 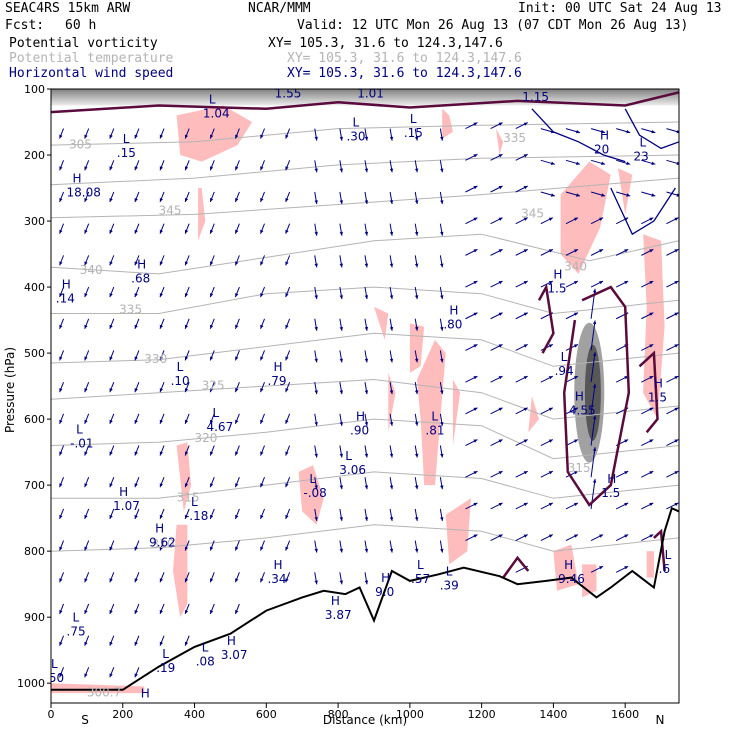 What do you see at coordinates (620, 8) in the screenshot?
I see `init-time: Init: 00 UTC Sat 24 Aug 13` at bounding box center [620, 8].